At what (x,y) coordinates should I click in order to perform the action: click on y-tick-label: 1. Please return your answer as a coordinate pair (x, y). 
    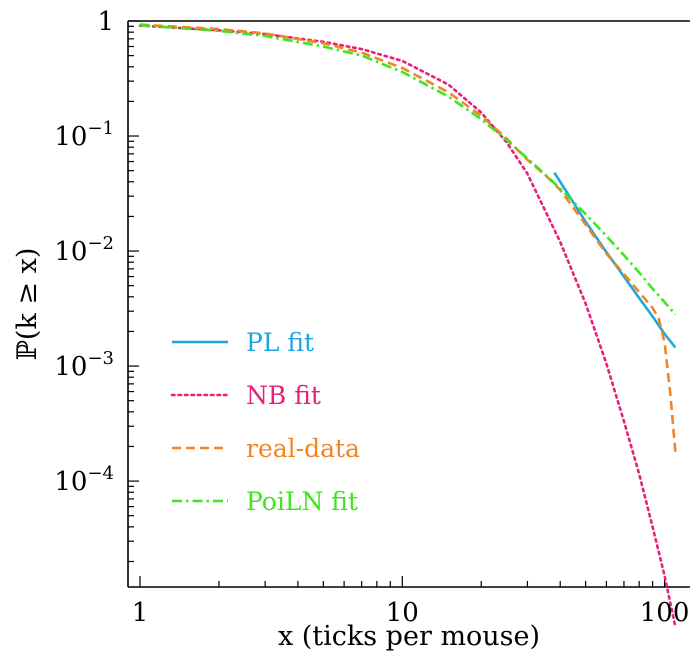
    Looking at the image, I should click on (105, 22).